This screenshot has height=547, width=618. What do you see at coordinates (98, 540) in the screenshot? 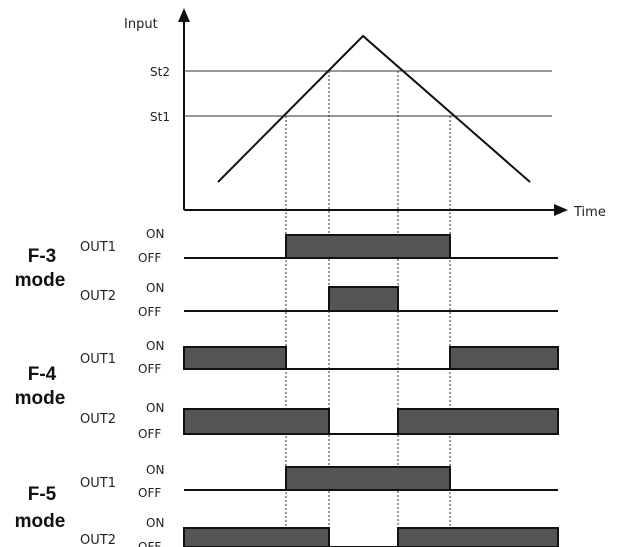
I see `f5-out2-name: OUT2` at bounding box center [98, 540].